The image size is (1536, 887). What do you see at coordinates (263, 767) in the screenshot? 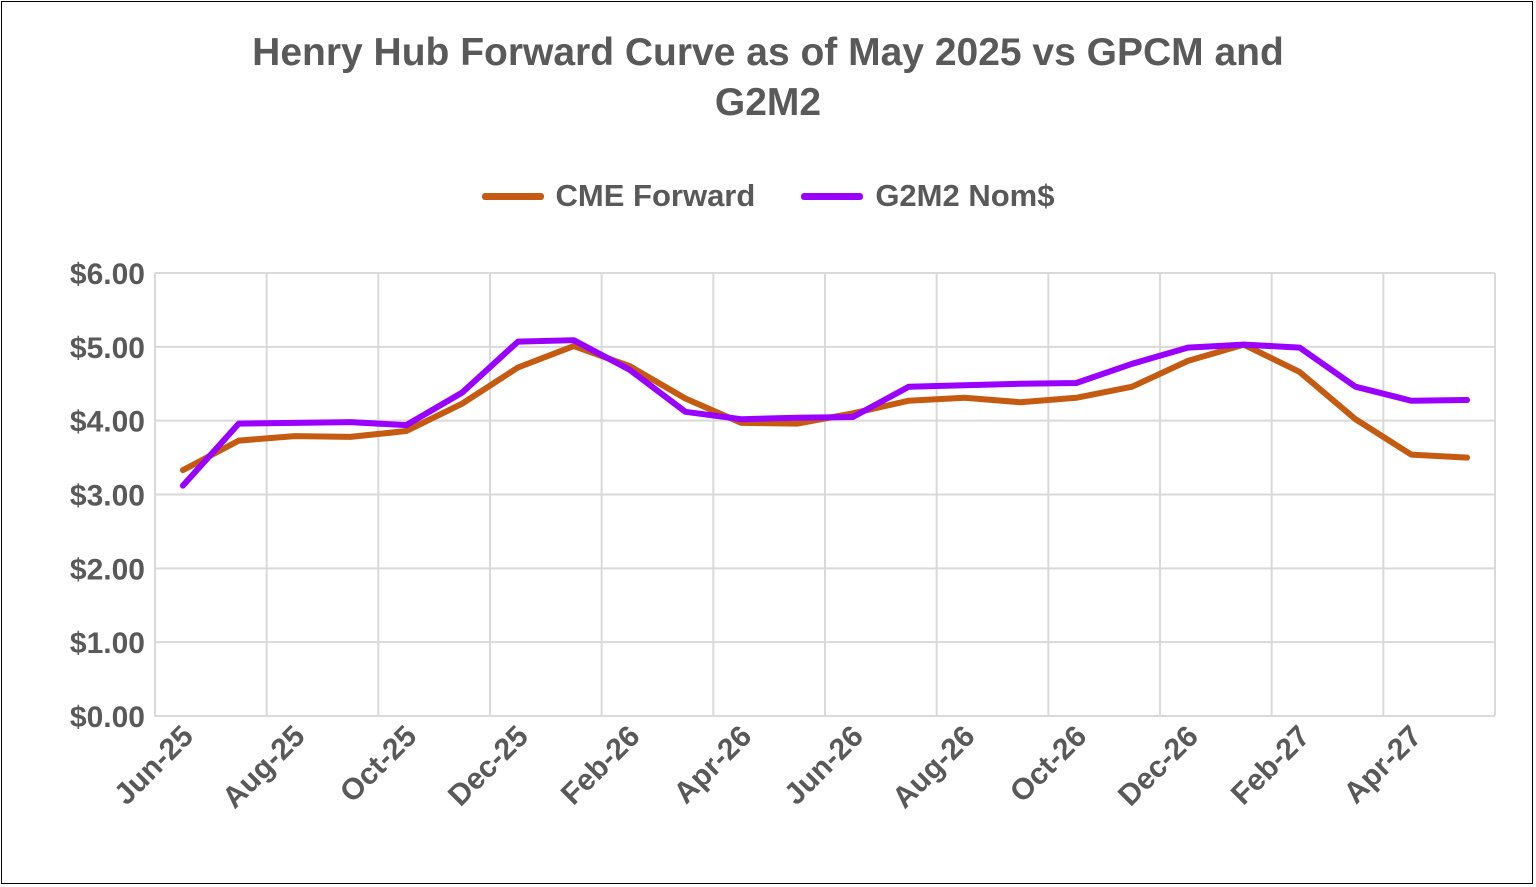
I see `x-tick-label: Aug-25` at bounding box center [263, 767].